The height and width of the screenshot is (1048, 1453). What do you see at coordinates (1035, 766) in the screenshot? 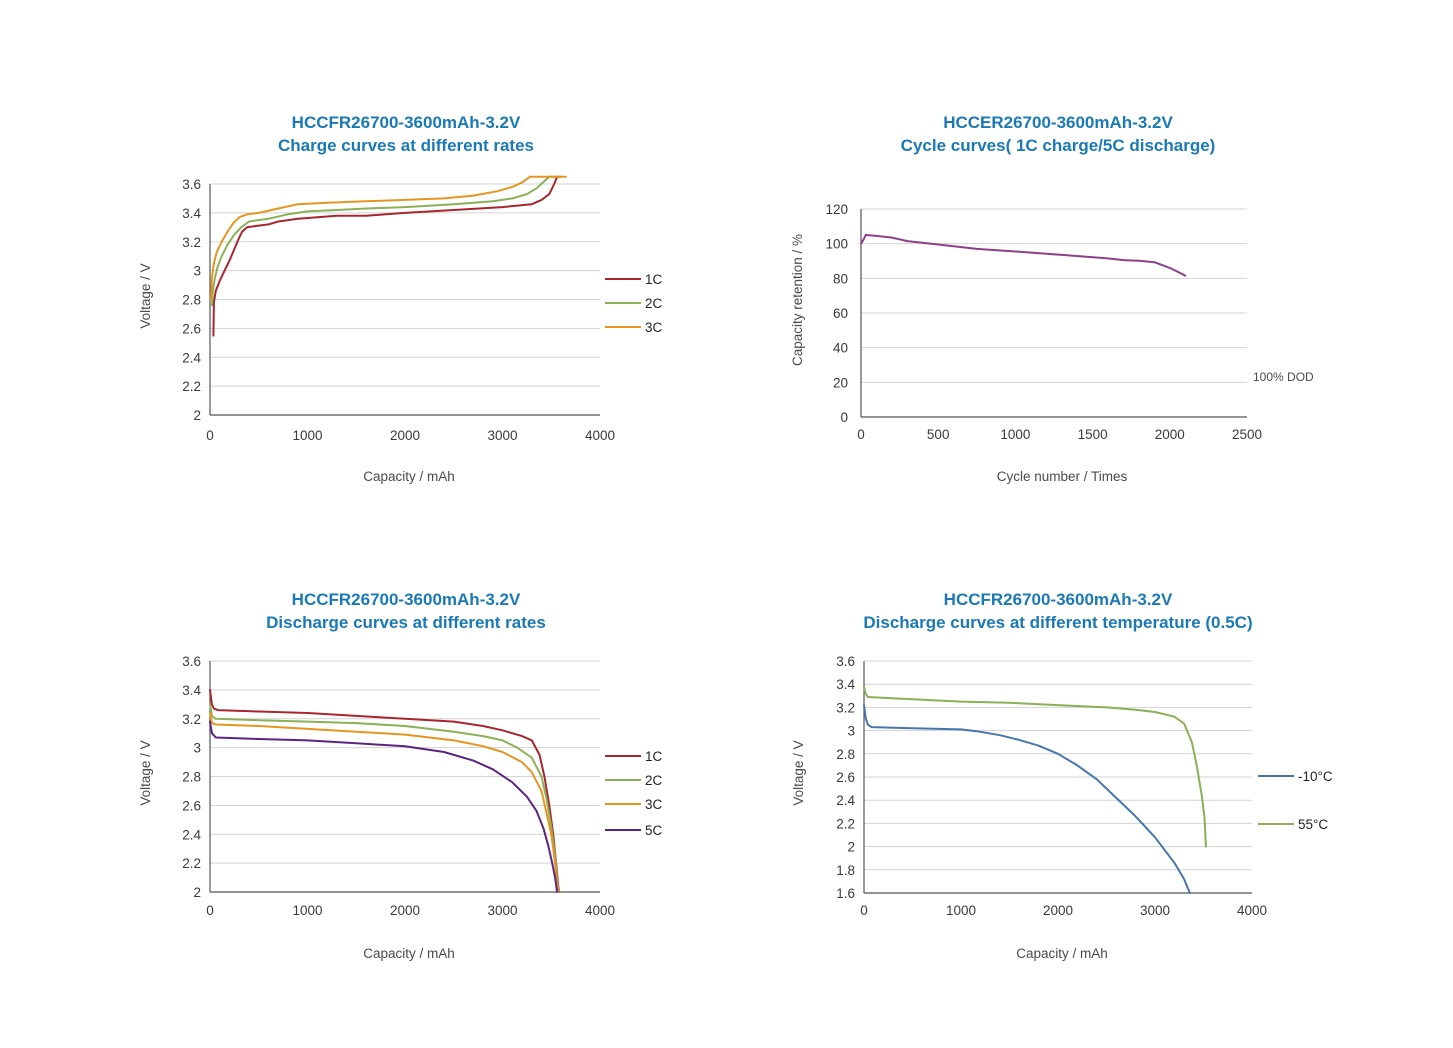
I see `series-line-55c` at bounding box center [1035, 766].